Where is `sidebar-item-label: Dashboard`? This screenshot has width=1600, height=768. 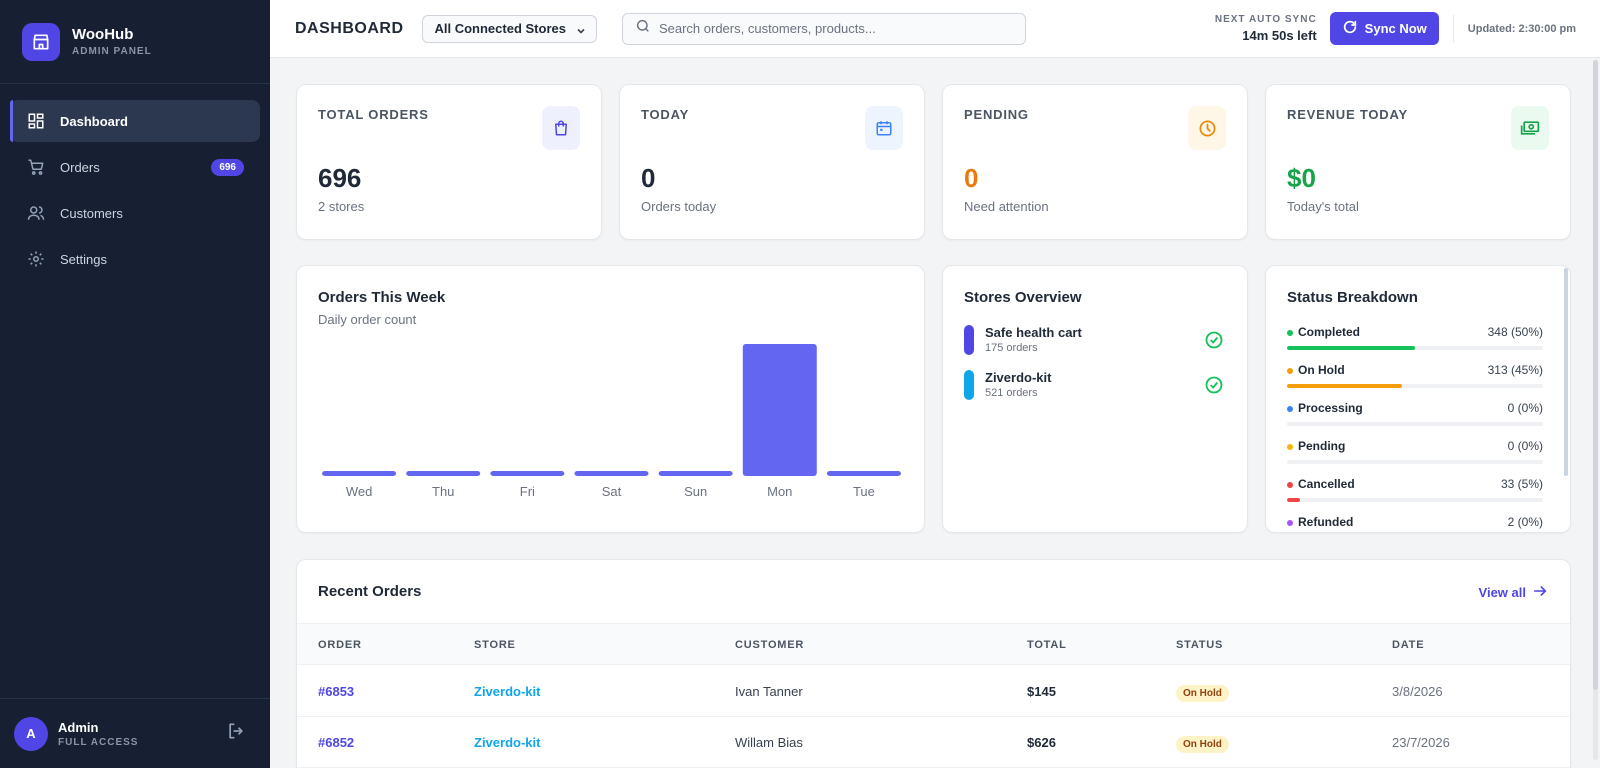
sidebar-item-label: Dashboard is located at coordinates (94, 121).